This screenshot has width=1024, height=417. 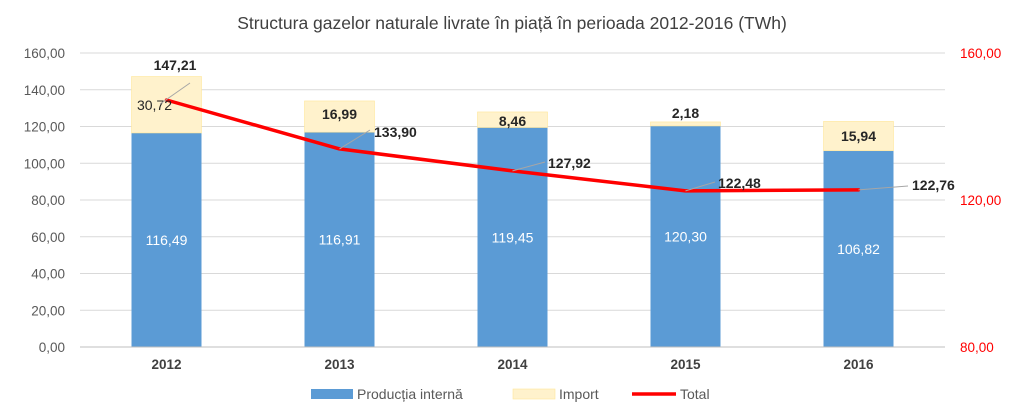 What do you see at coordinates (534, 394) in the screenshot?
I see `legend-swatch-import` at bounding box center [534, 394].